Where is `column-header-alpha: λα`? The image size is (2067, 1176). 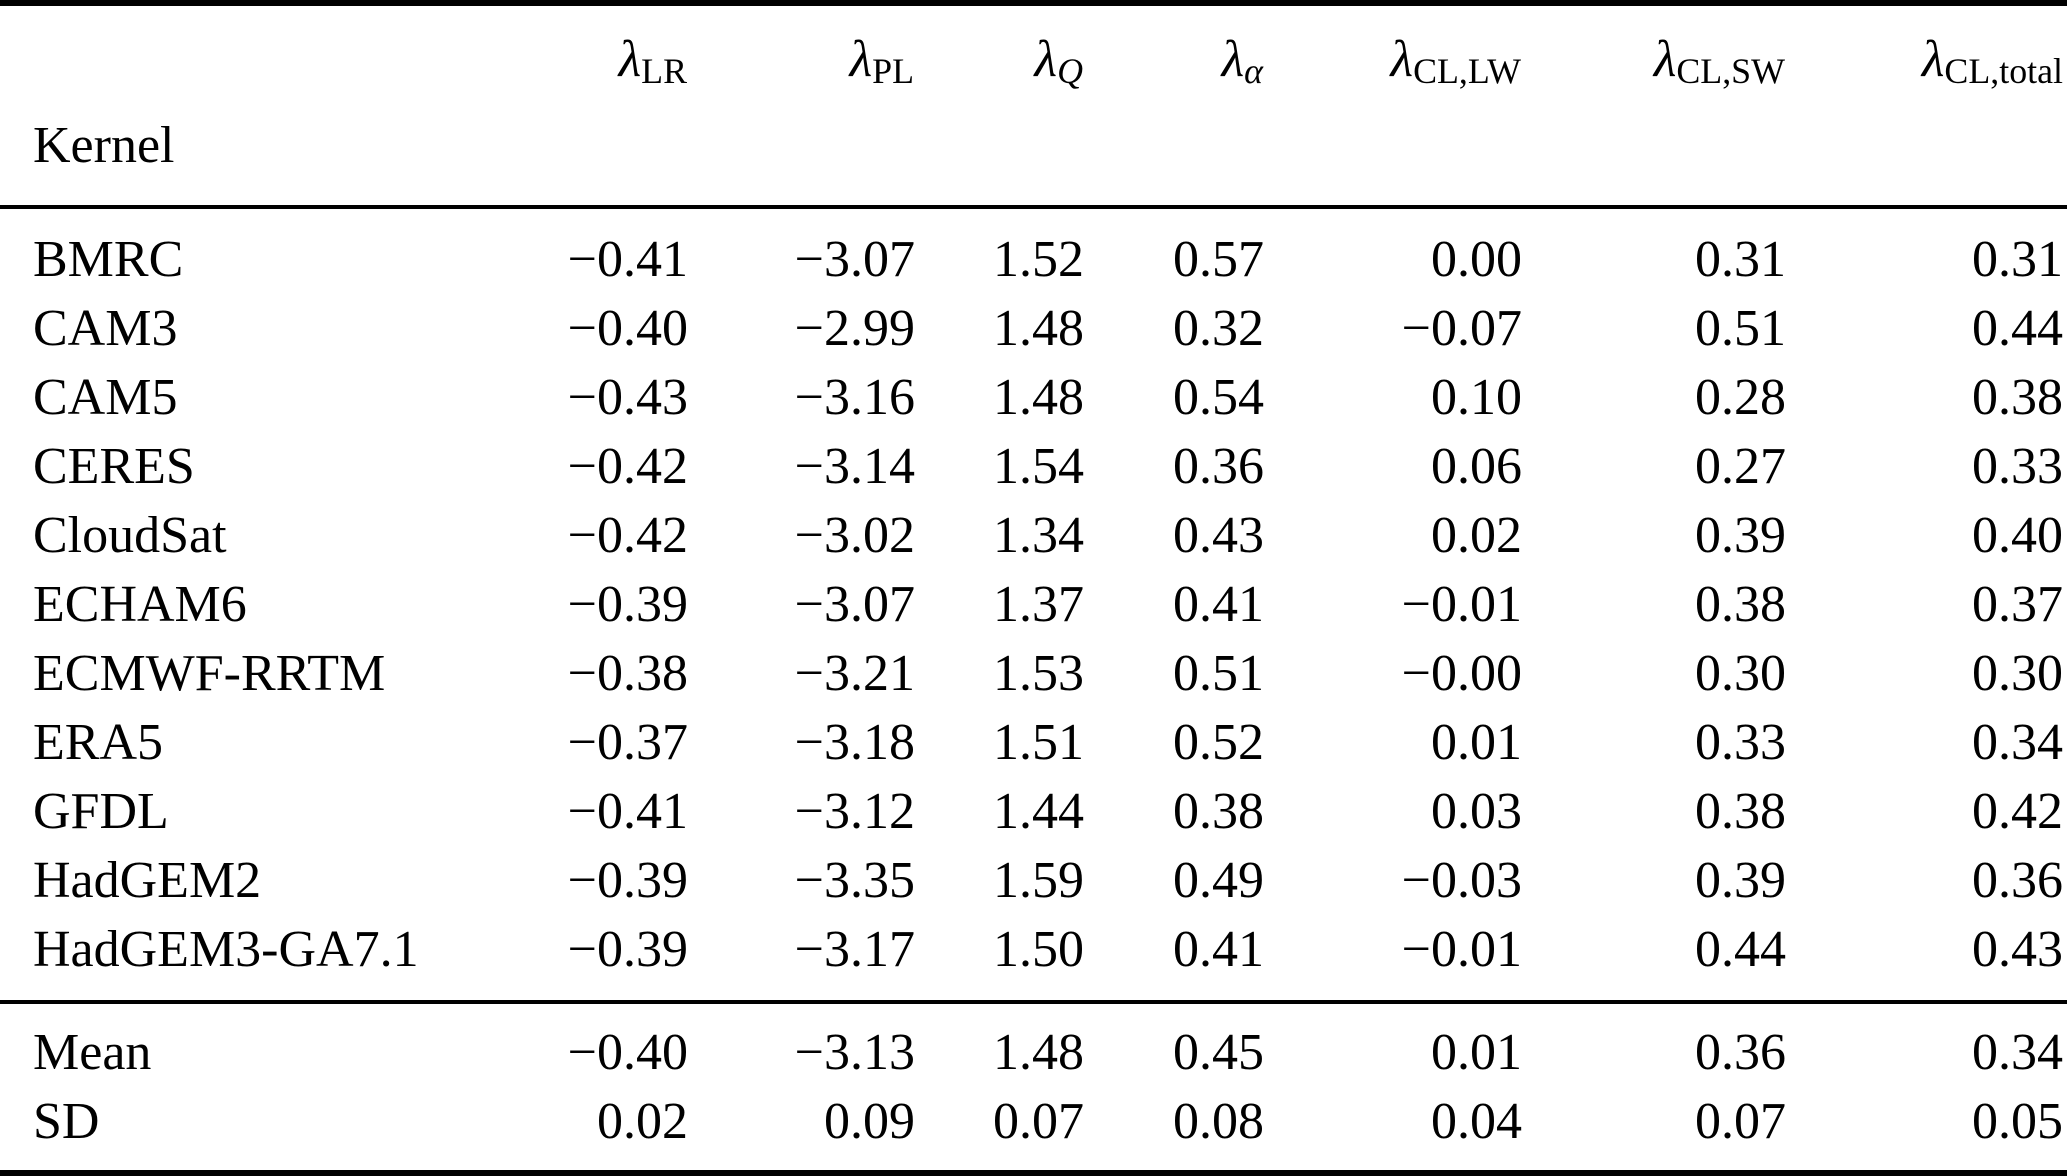
column-header-alpha: λα is located at coordinates (1174, 106).